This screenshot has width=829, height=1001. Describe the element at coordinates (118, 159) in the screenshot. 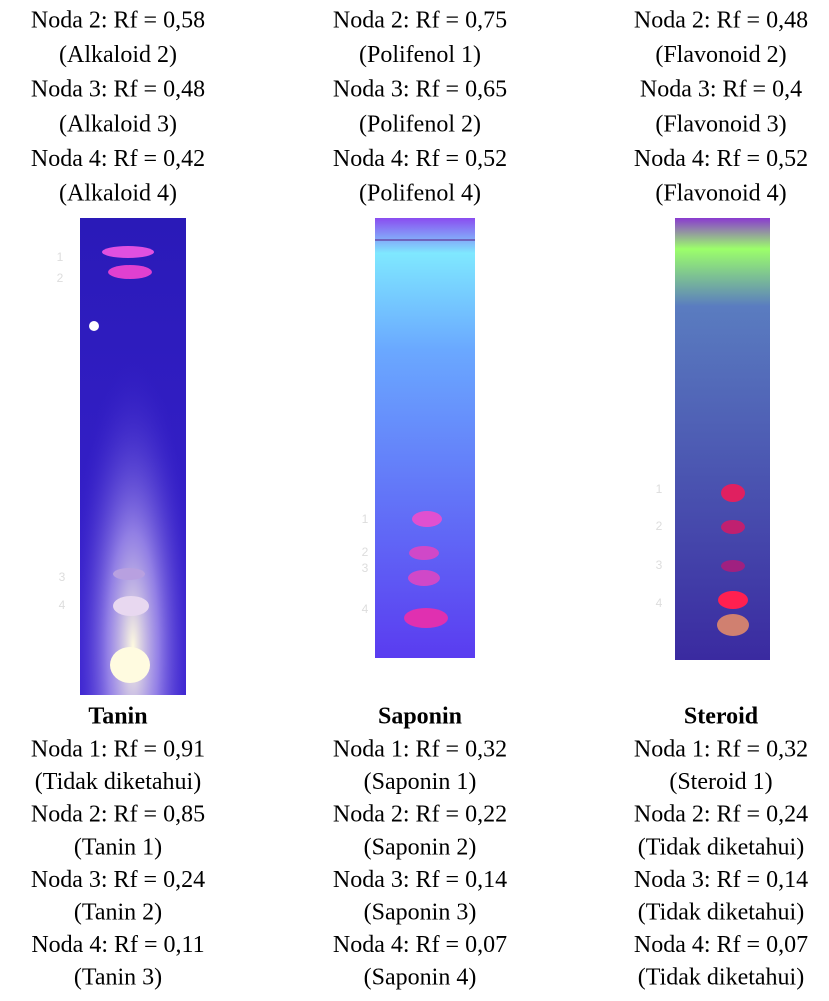

I see `top-line: Noda 4: Rf = 0,42` at that location.